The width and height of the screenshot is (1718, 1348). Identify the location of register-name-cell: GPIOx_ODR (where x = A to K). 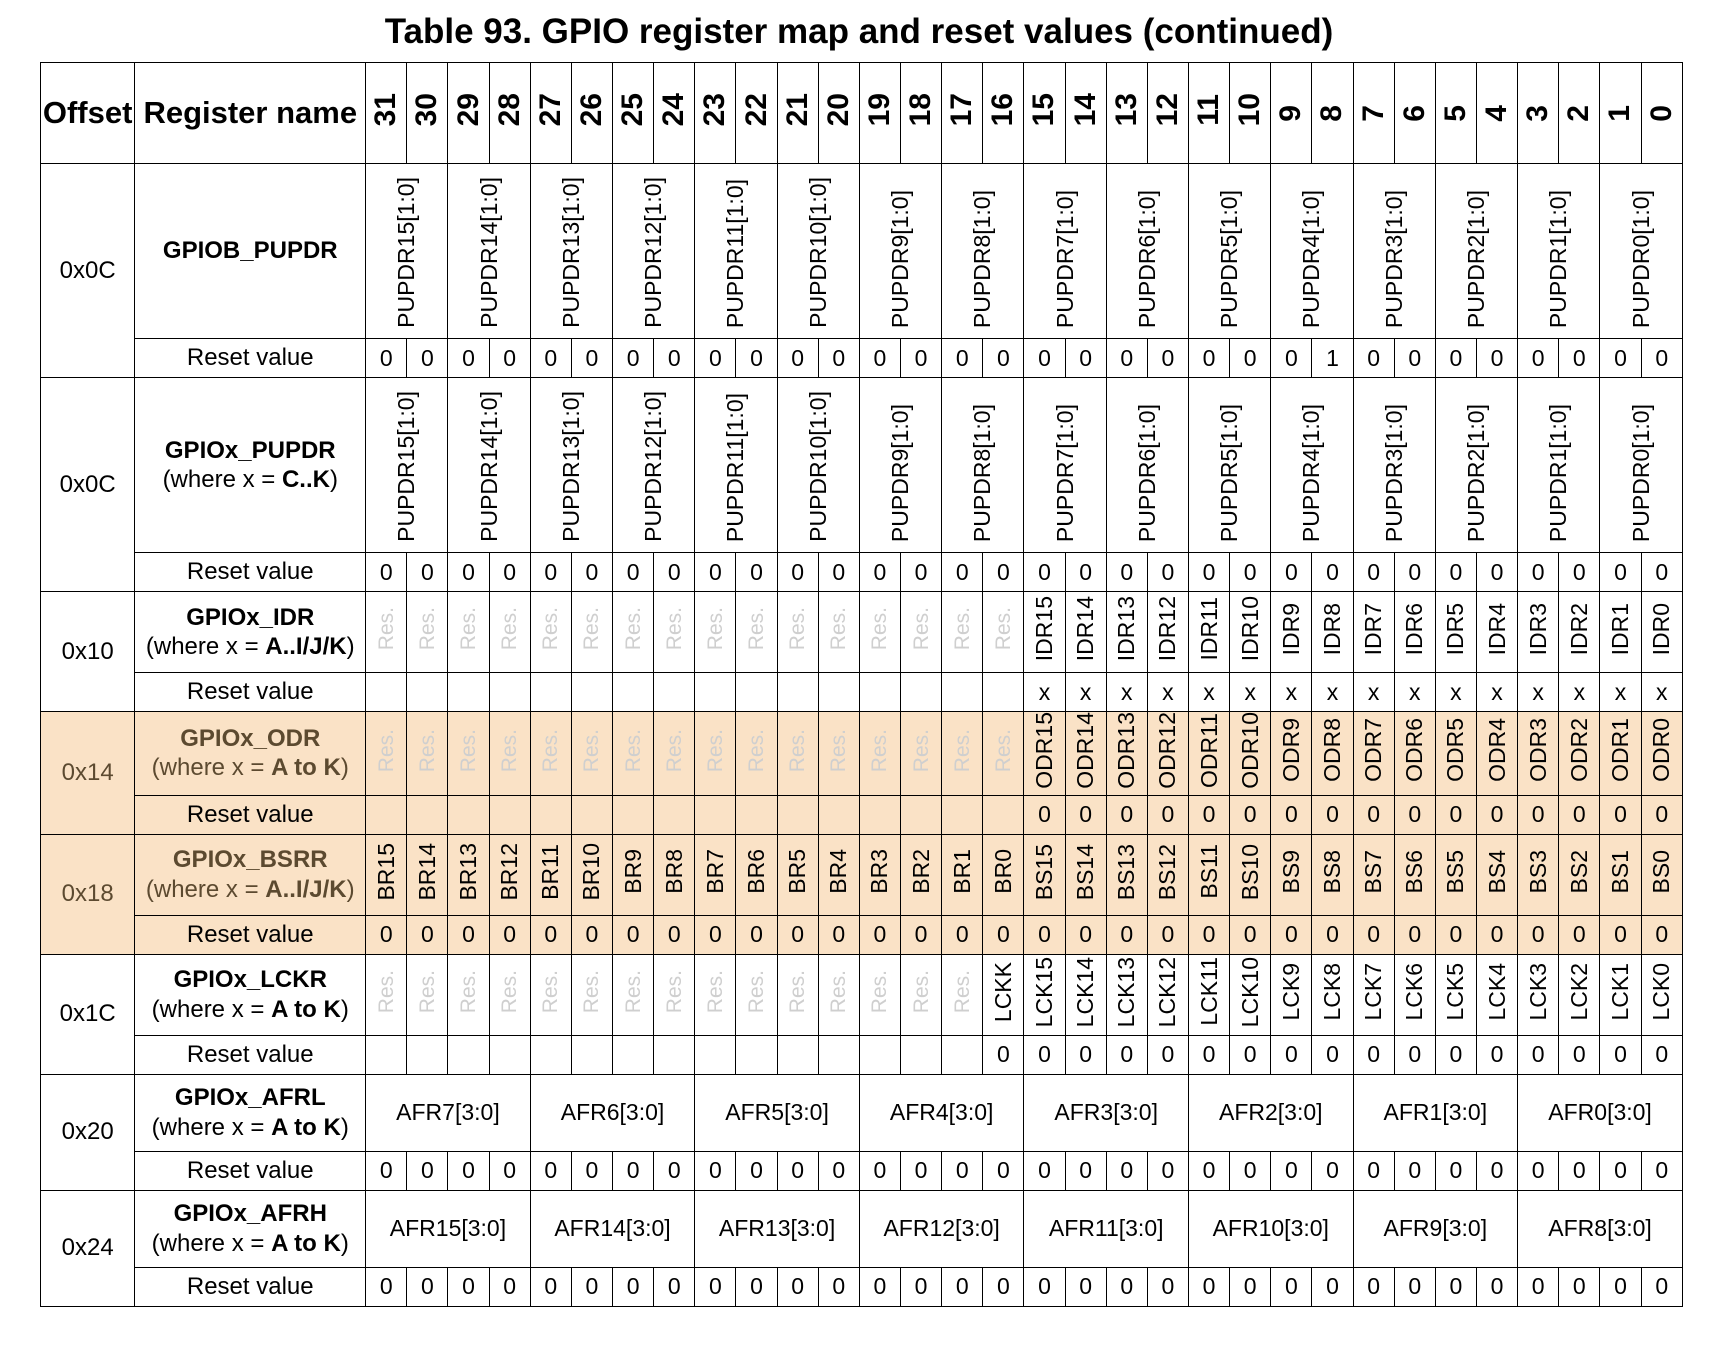
(250, 753).